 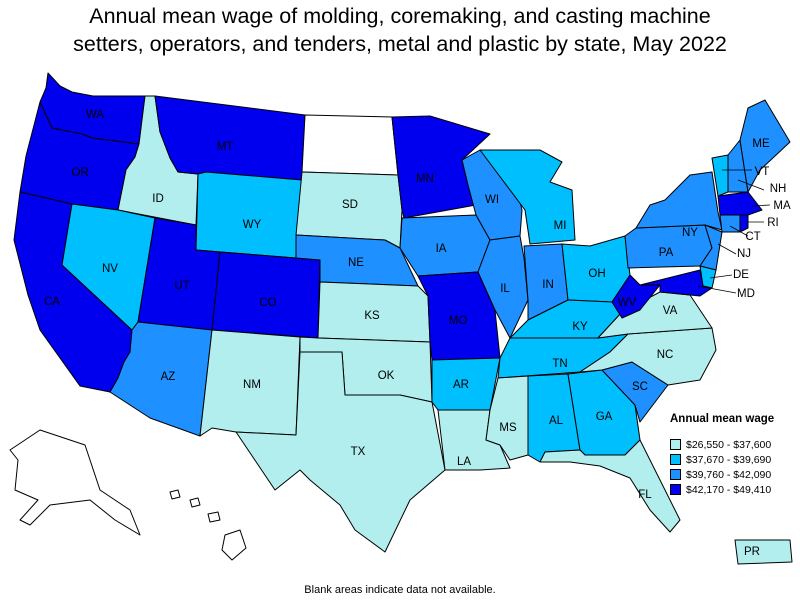 I want to click on legend-item: $42,170 - $49,410, so click(x=735, y=489).